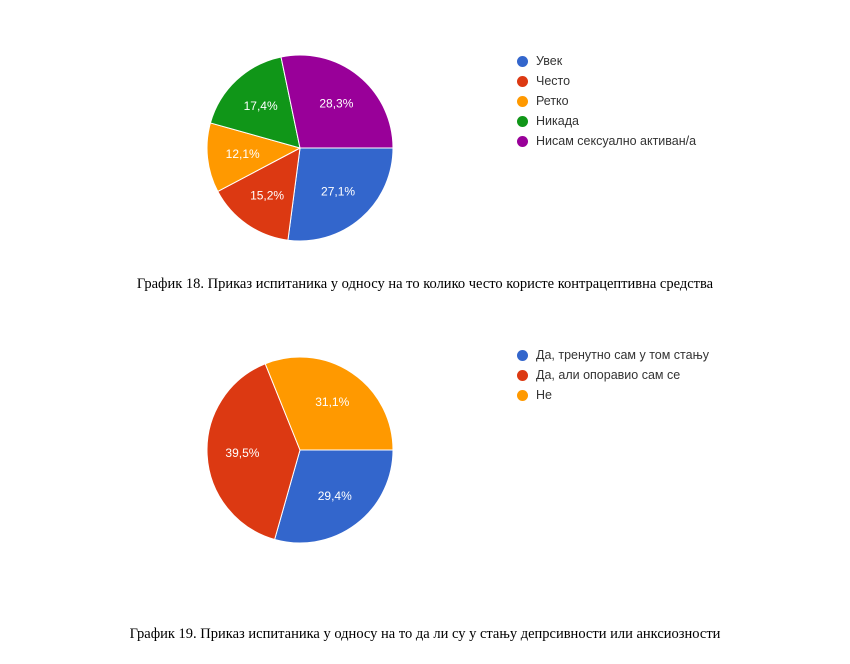  Describe the element at coordinates (606, 121) in the screenshot. I see `legend-item: Никада` at that location.